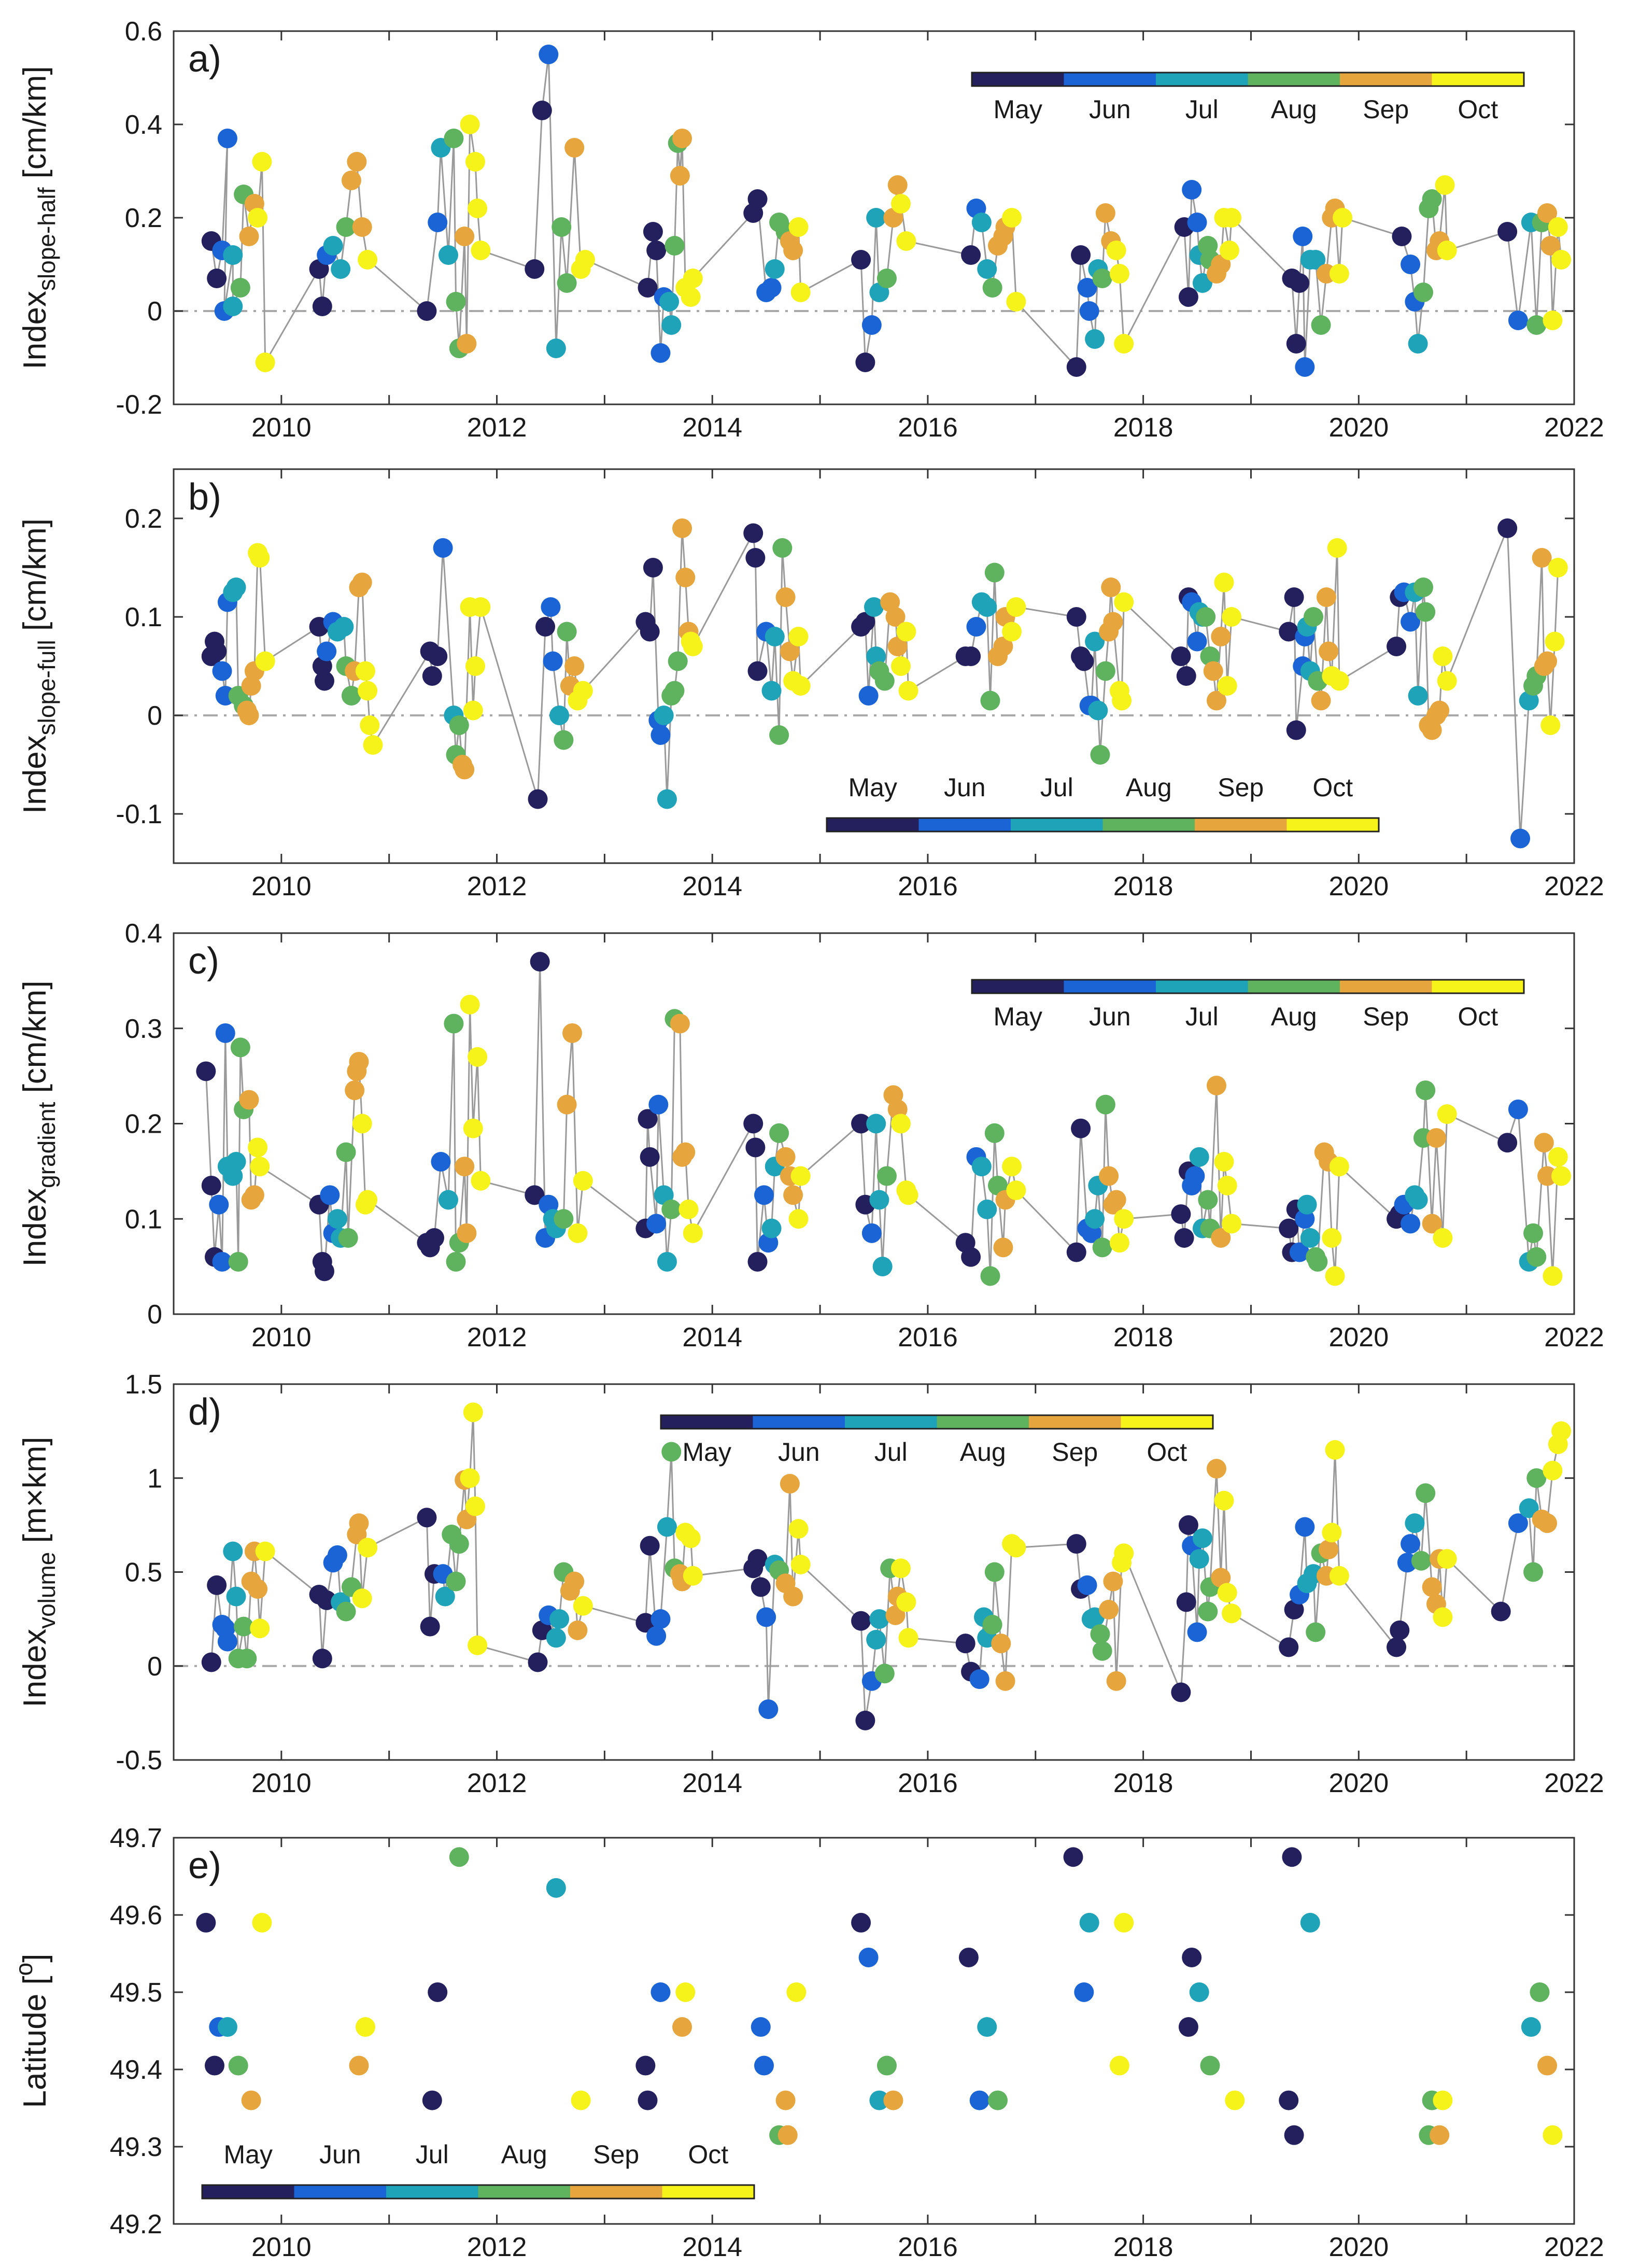 Image resolution: width=1626 pixels, height=2268 pixels. Describe the element at coordinates (1110, 1016) in the screenshot. I see `colorbar-label: Jun` at that location.